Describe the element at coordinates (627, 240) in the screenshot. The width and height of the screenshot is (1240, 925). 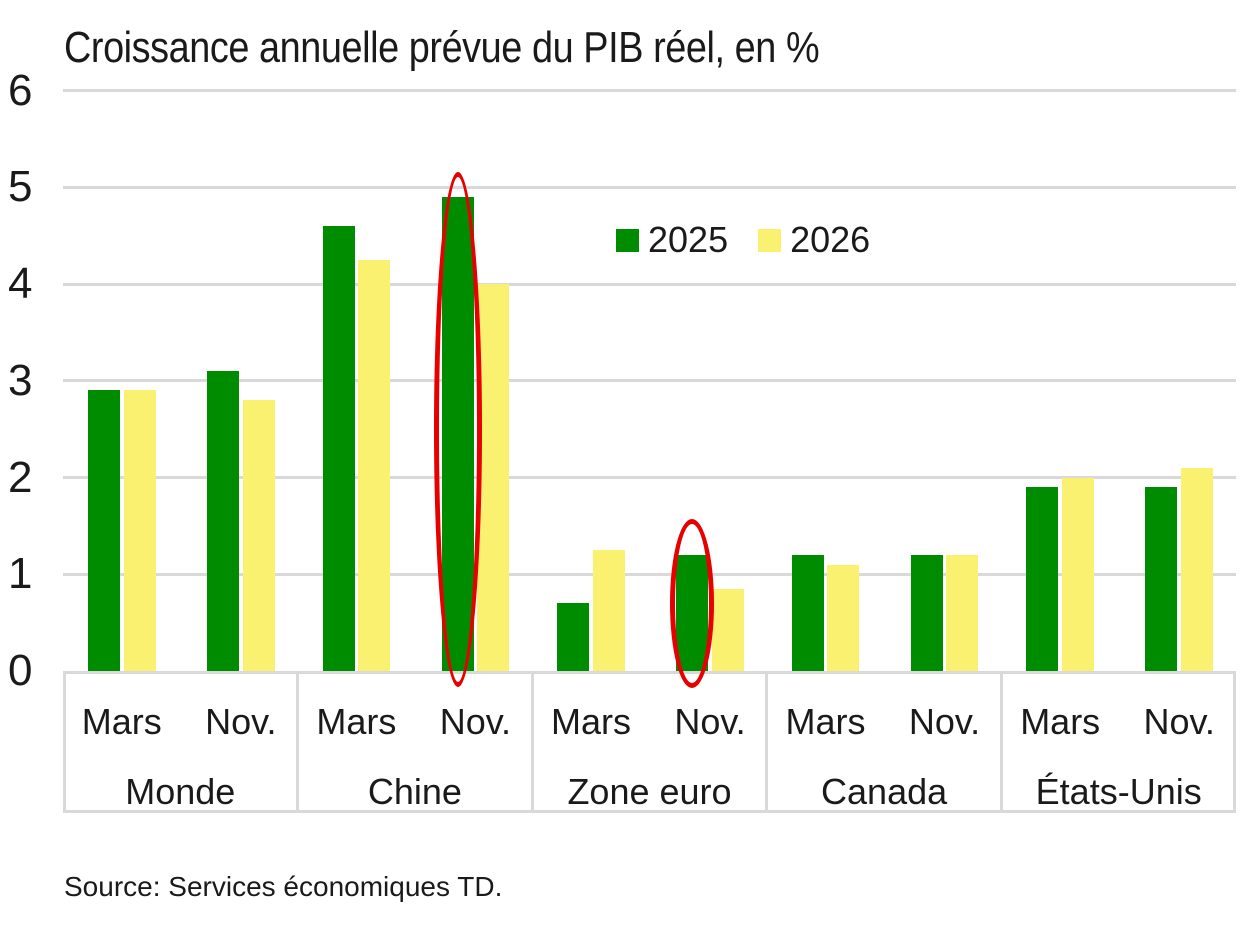
I see `legend-swatch-2025` at that location.